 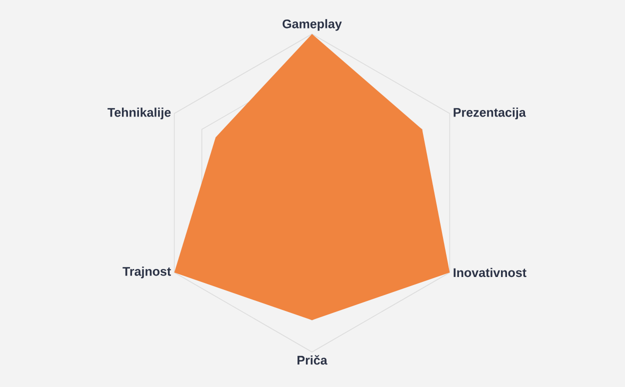 What do you see at coordinates (312, 25) in the screenshot?
I see `spoke-label: Gameplay` at bounding box center [312, 25].